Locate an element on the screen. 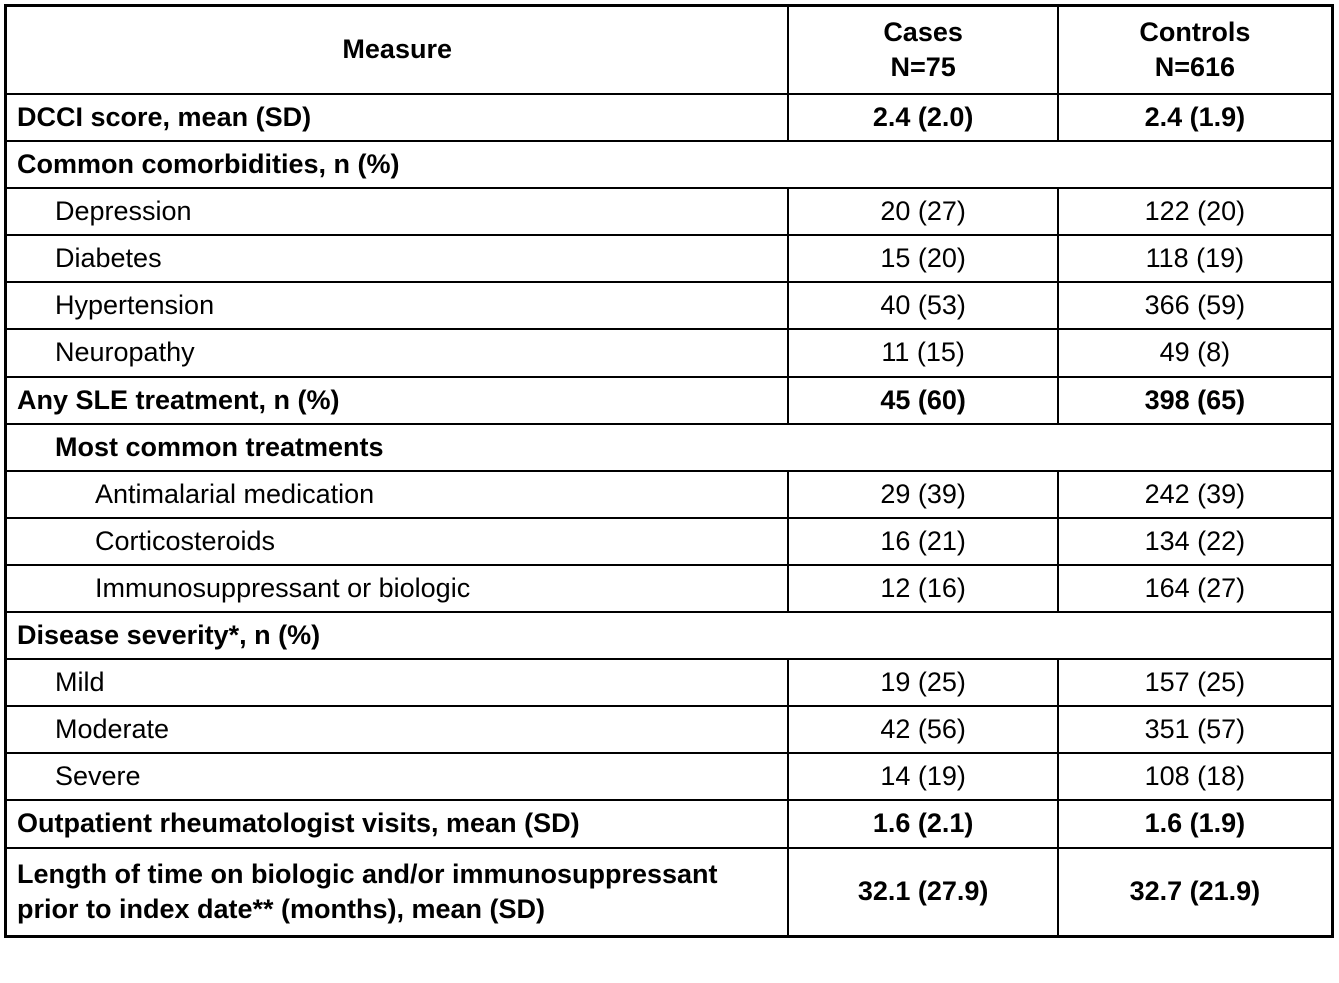 Image resolution: width=1339 pixels, height=983 pixels. section-header: Common comorbidities, n (%) is located at coordinates (669, 165).